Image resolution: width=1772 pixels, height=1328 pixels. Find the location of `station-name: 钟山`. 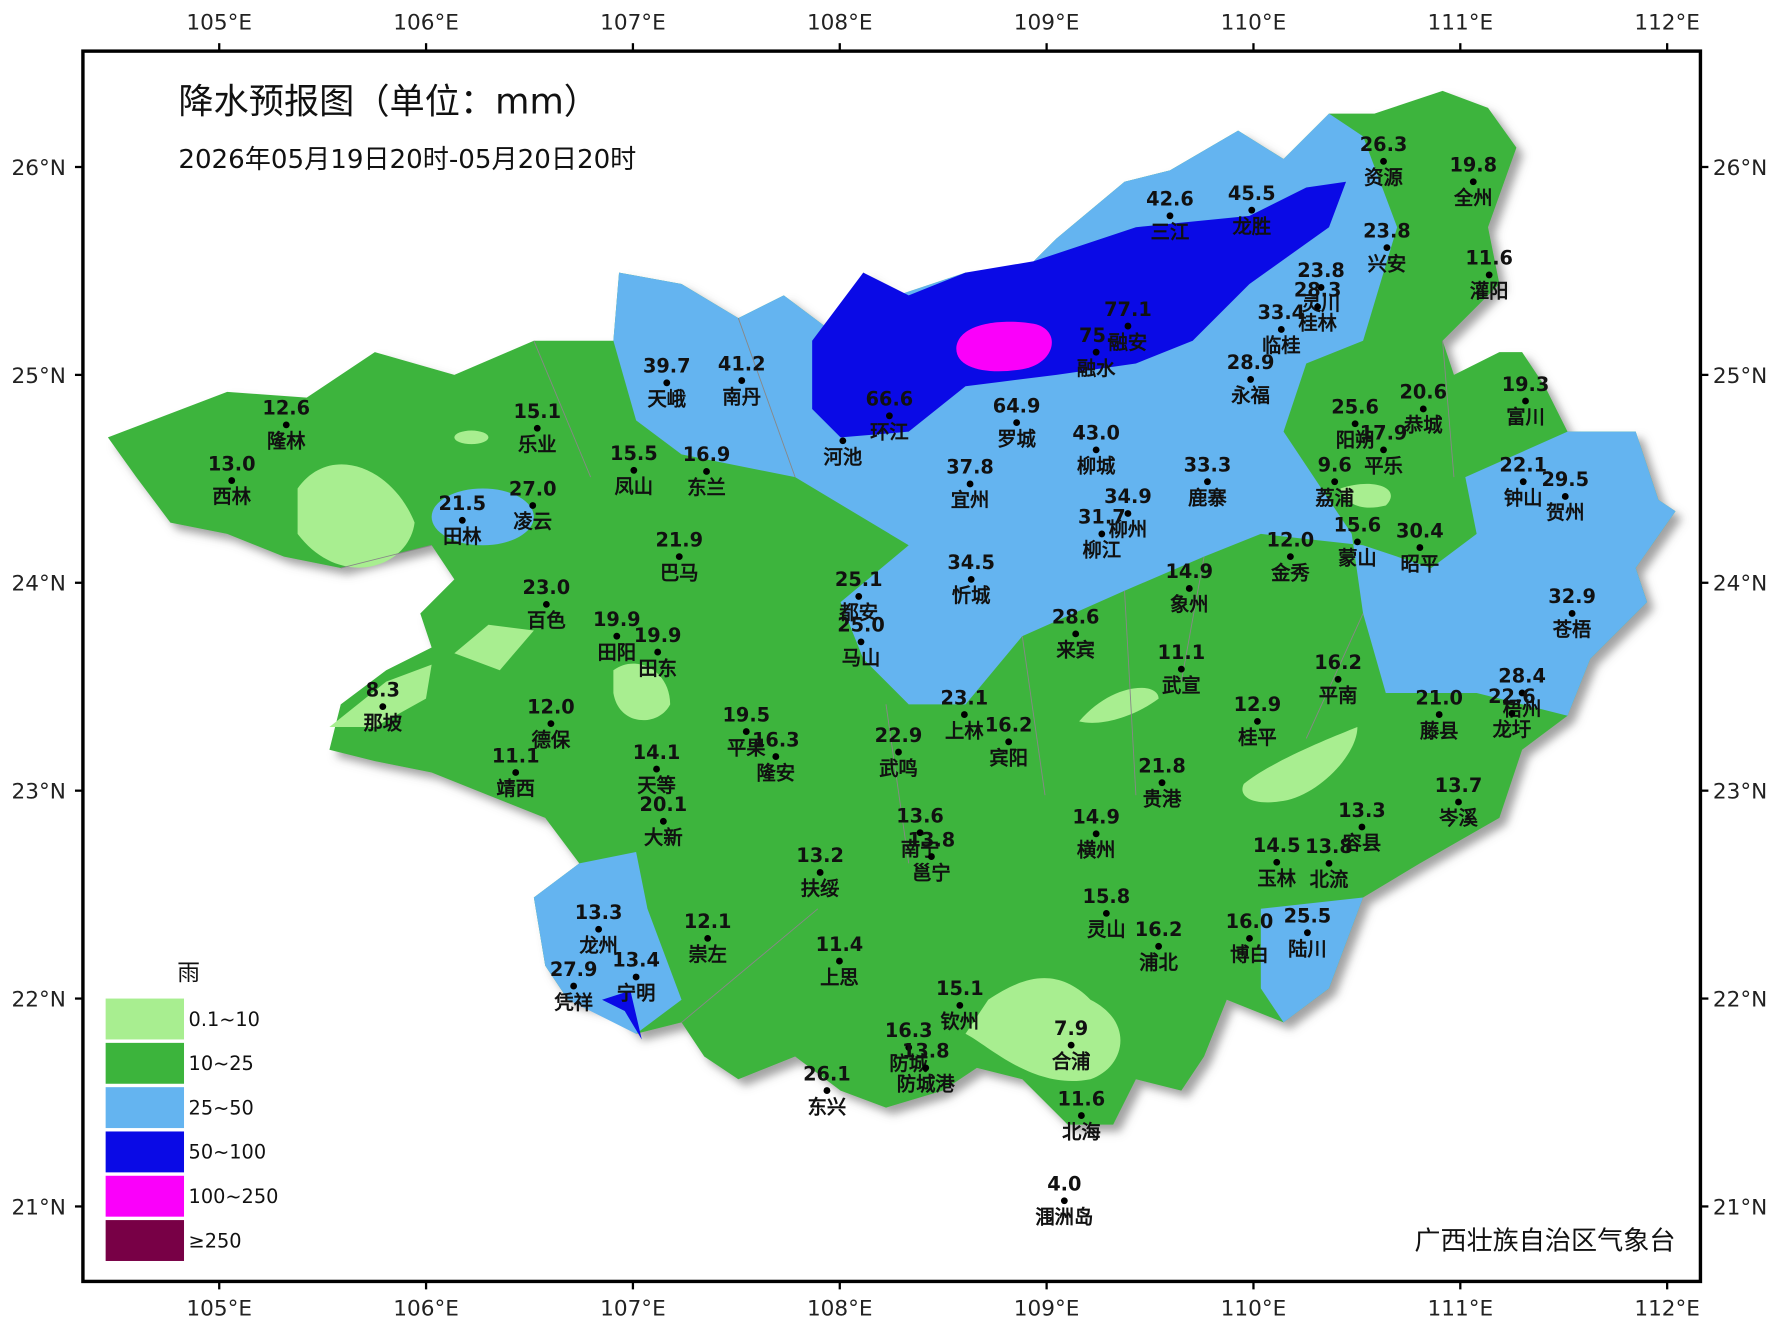

station-name: 钟山 is located at coordinates (1523, 497).